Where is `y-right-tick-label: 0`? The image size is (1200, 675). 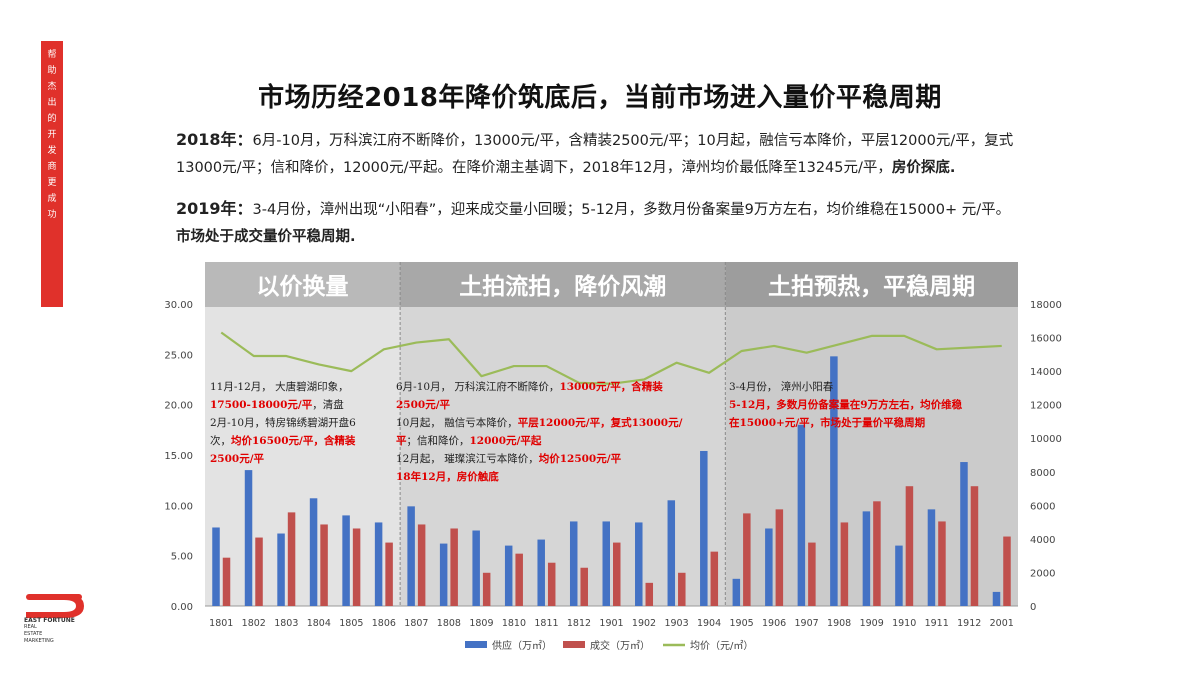
y-right-tick-label: 0 is located at coordinates (1033, 607).